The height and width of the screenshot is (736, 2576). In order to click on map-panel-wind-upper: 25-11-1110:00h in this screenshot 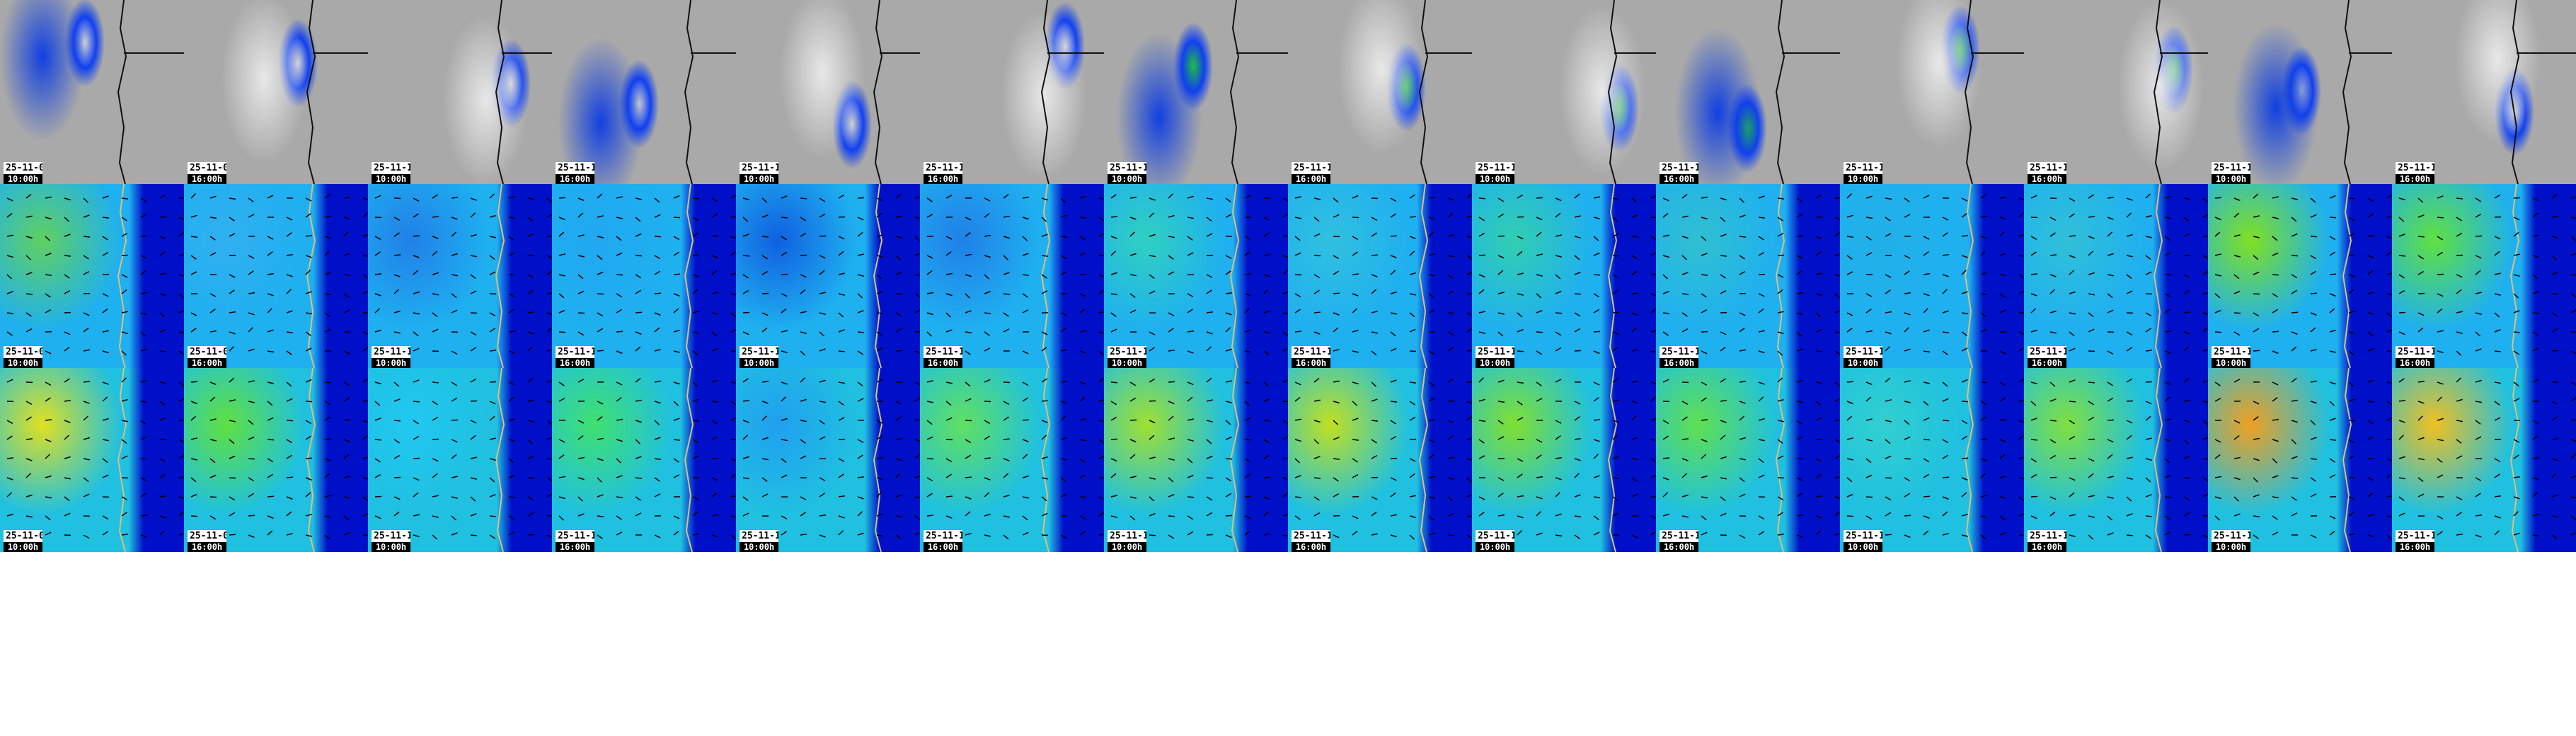, I will do `click(828, 276)`.